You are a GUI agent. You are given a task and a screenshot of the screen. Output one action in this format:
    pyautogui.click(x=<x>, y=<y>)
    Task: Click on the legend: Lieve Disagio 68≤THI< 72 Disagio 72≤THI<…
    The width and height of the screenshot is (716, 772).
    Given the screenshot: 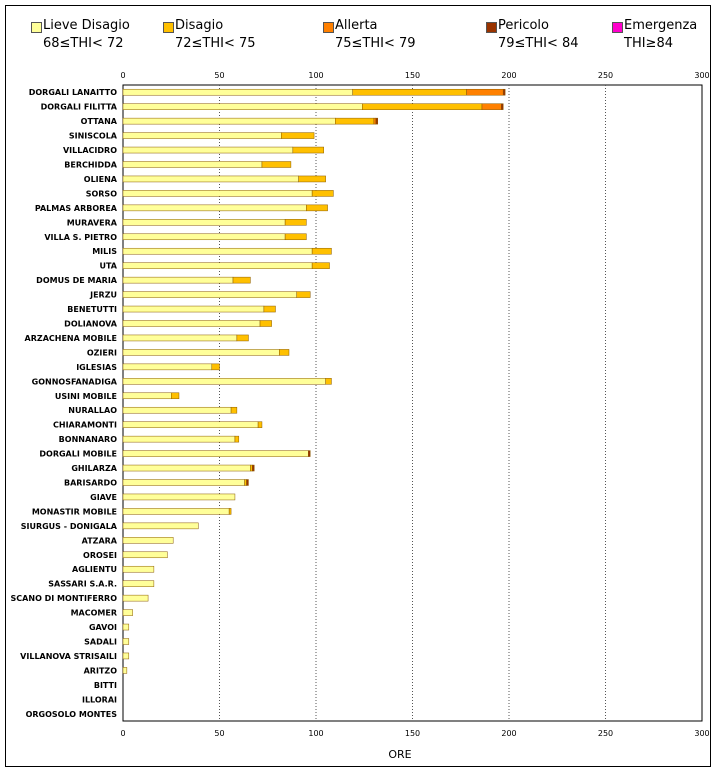 What is the action you would take?
    pyautogui.click(x=358, y=30)
    